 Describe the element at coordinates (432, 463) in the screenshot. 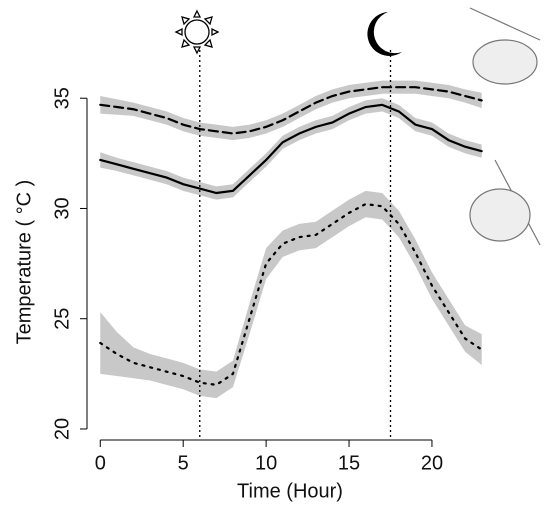

I see `x-tick-label: 20` at that location.